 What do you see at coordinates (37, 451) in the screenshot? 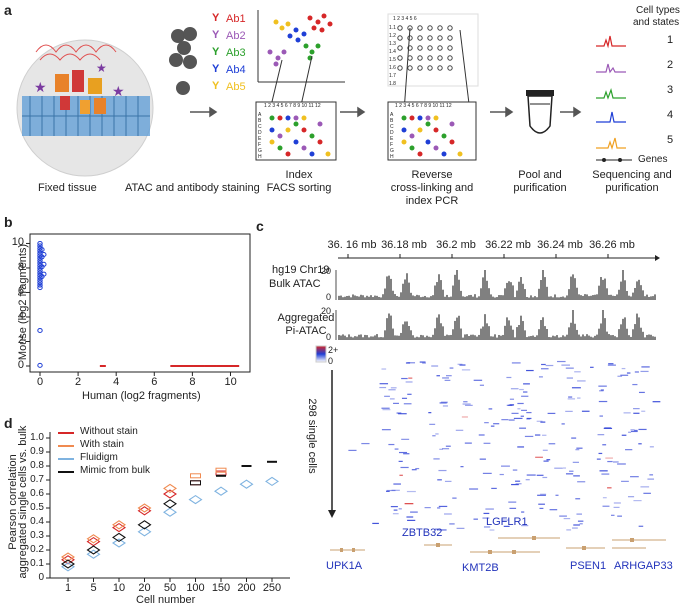
I see `y-tick-label: 0.9` at bounding box center [37, 451].